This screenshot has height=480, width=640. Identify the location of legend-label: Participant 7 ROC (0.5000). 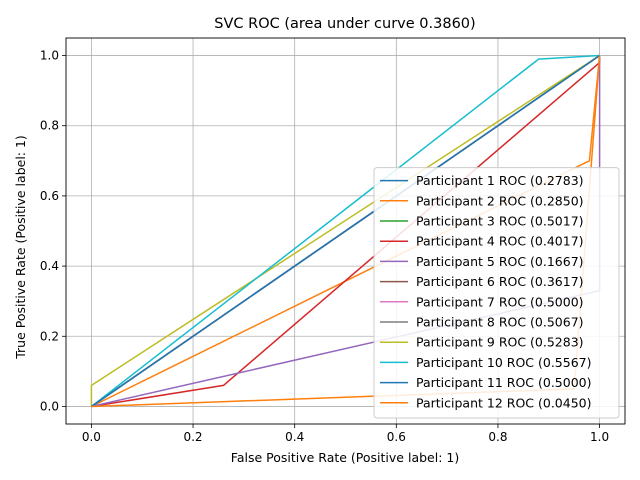
(500, 301).